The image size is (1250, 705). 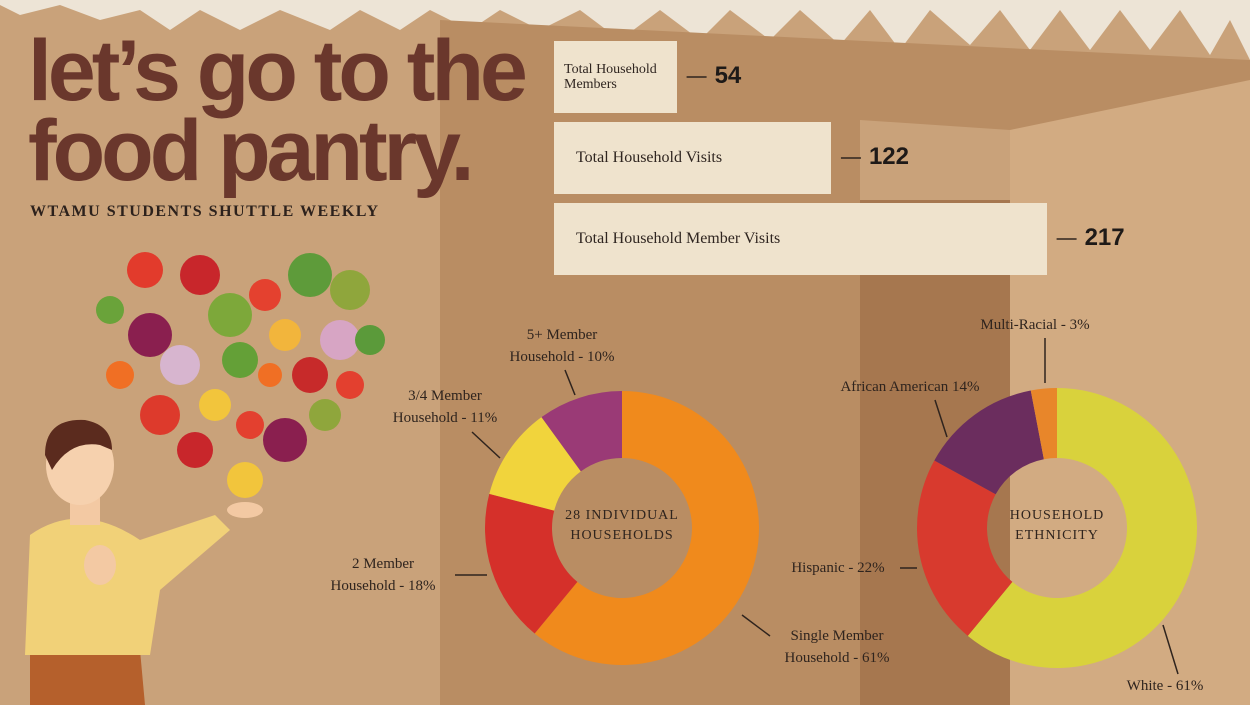 What do you see at coordinates (562, 346) in the screenshot?
I see `slice-label: 5+ Member Household - 10%` at bounding box center [562, 346].